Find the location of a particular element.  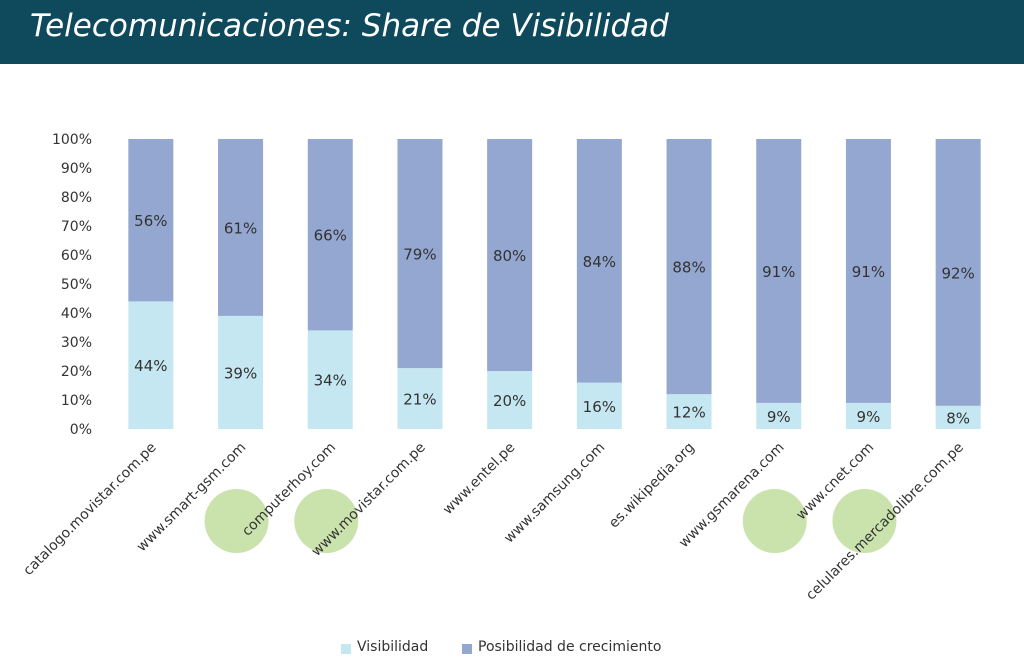

x-tick-label: es.wikipedia.org is located at coordinates (652, 486).